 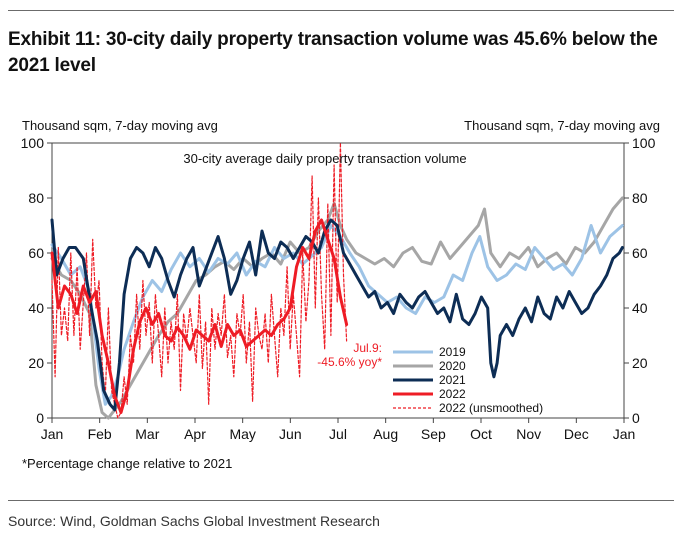 I want to click on x-tick-label: Dec, so click(x=576, y=434).